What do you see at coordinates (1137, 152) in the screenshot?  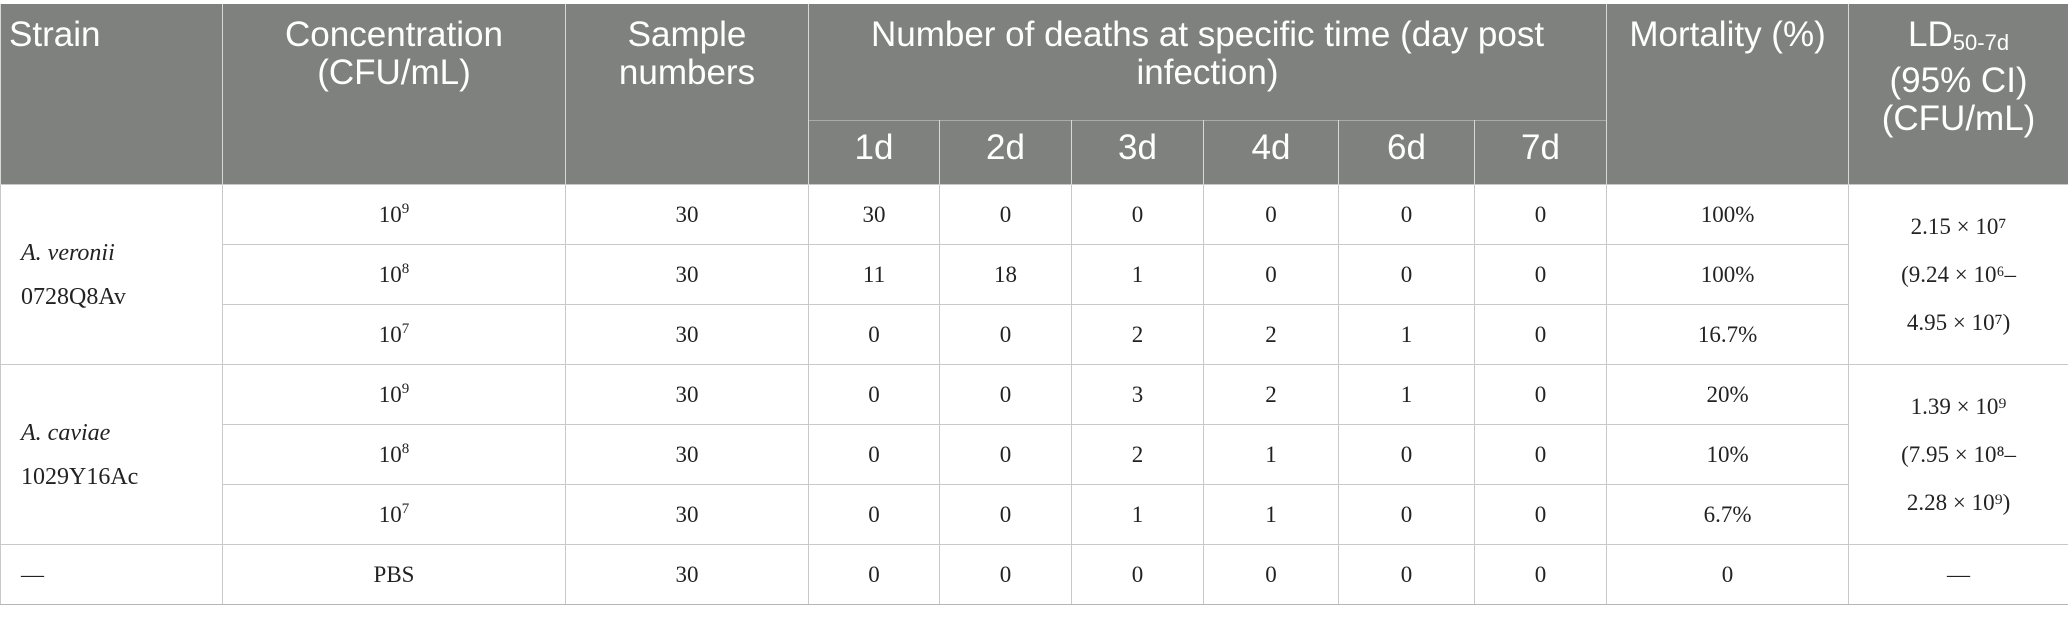 I see `header-day-3d: 3d` at bounding box center [1137, 152].